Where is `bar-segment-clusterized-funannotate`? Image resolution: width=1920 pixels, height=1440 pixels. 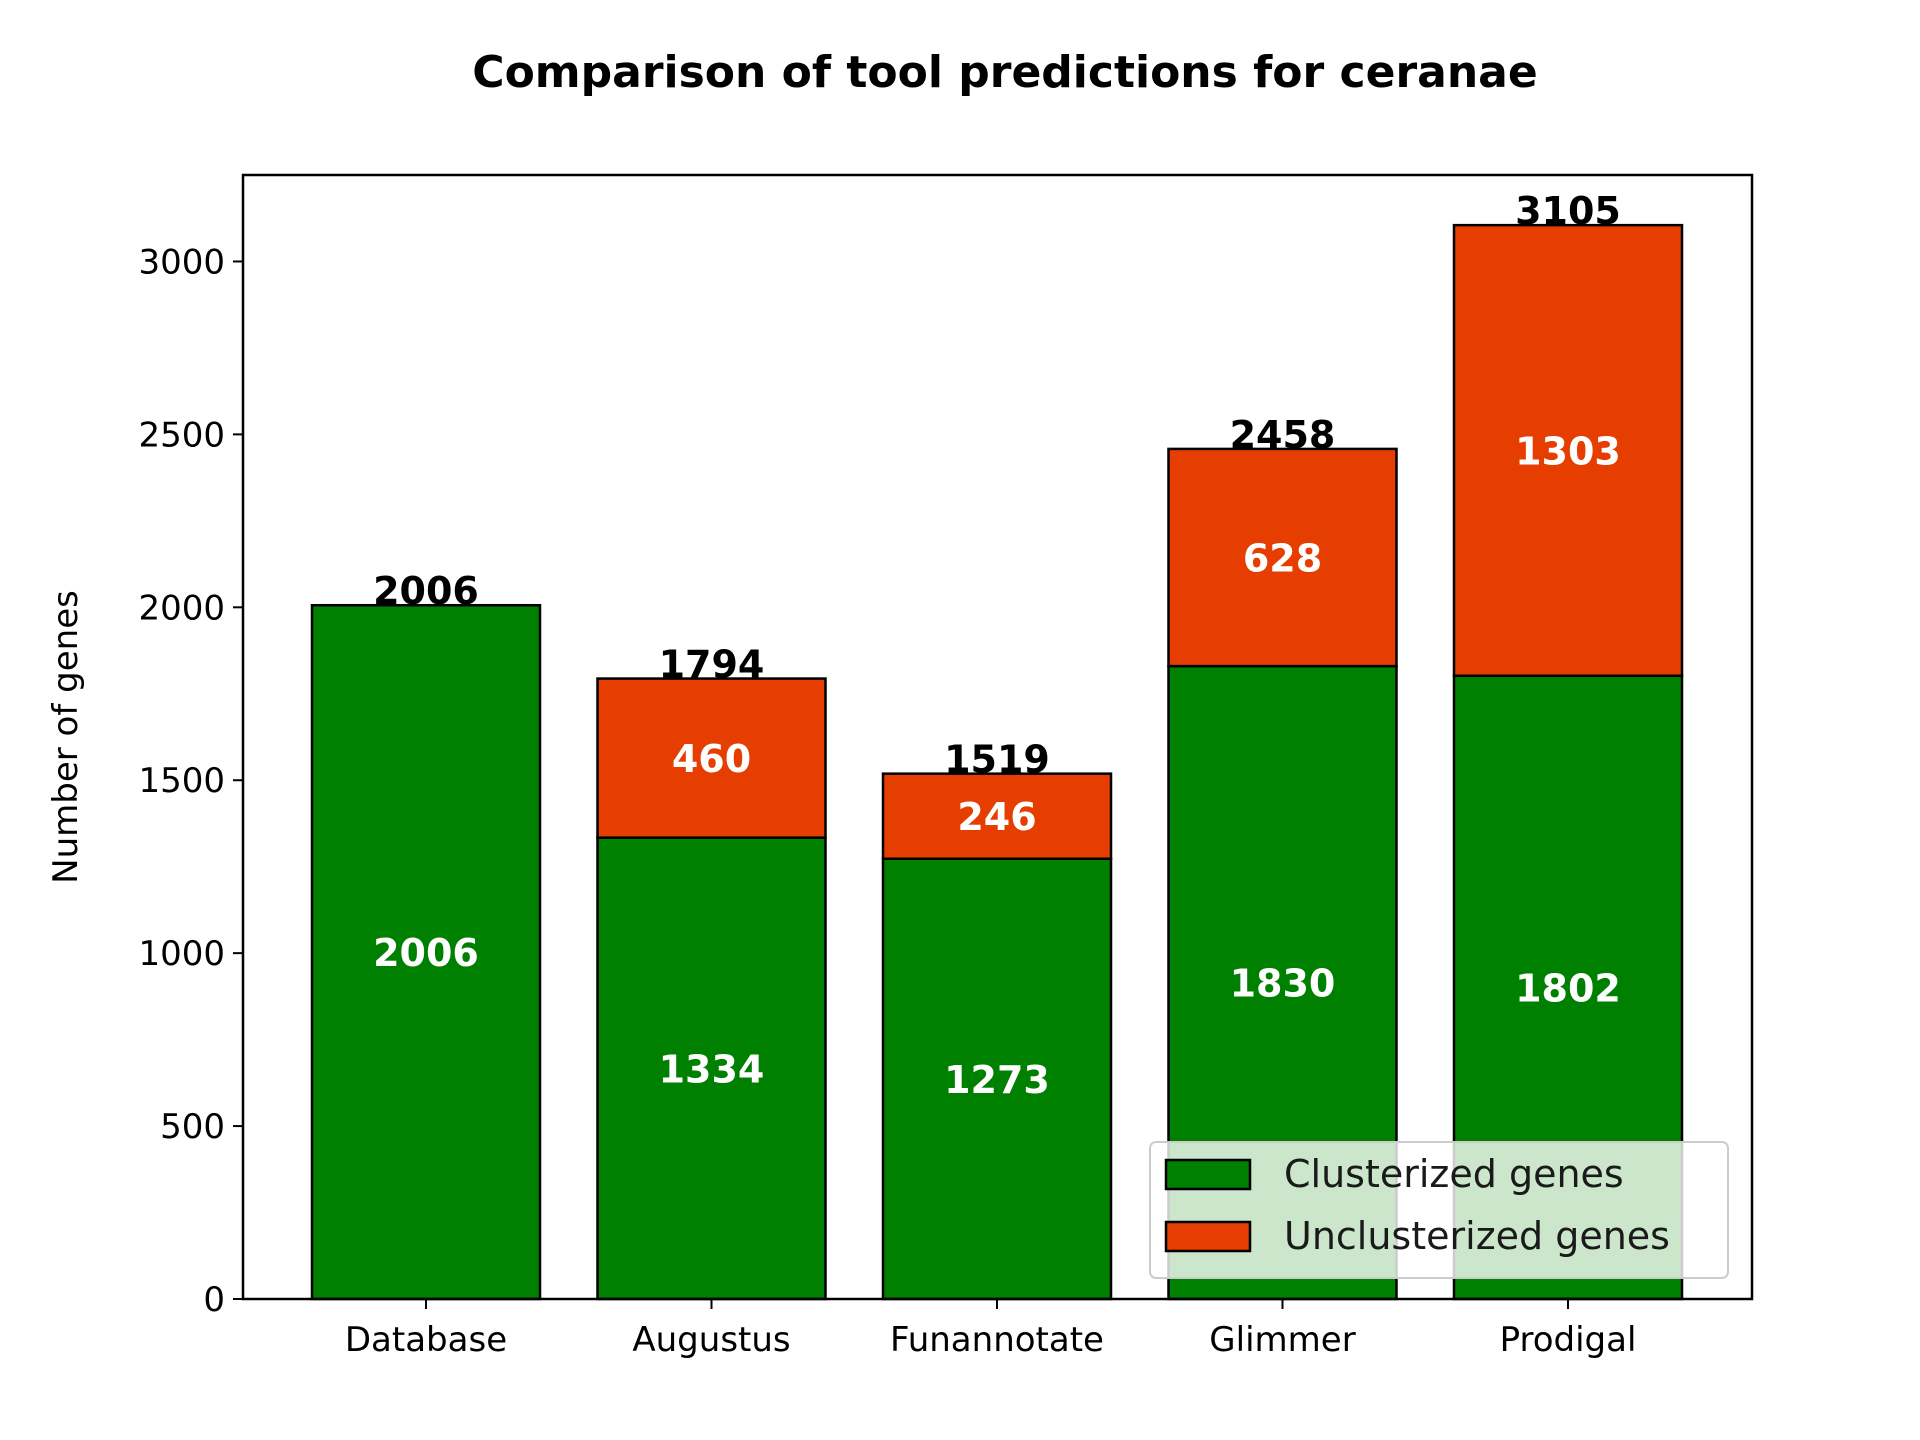 bar-segment-clusterized-funannotate is located at coordinates (997, 1079).